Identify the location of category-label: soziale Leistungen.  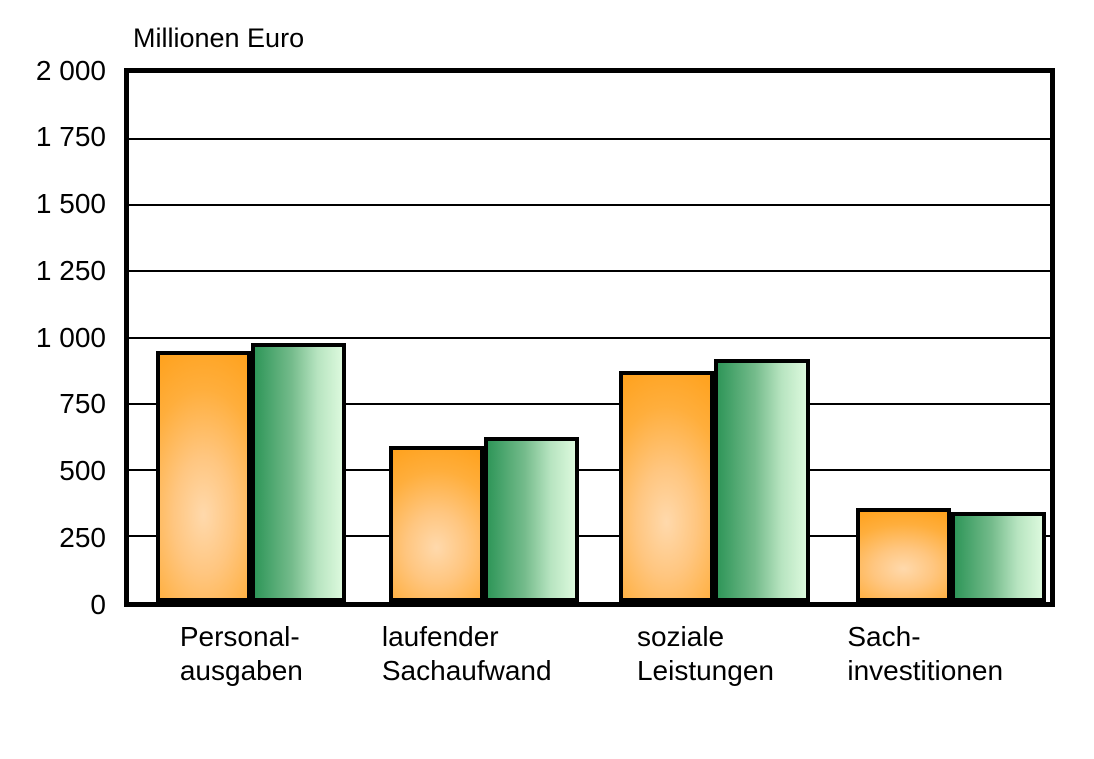
(705, 654).